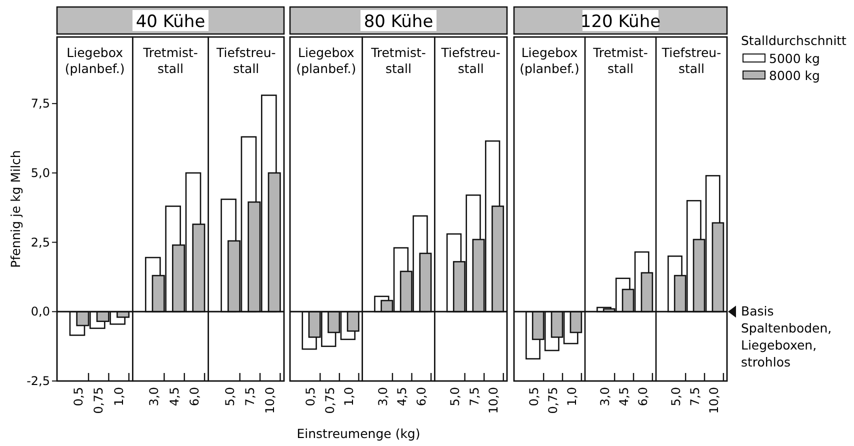 The height and width of the screenshot is (446, 854). Describe the element at coordinates (620, 22) in the screenshot. I see `chart-title: 120 Kühe` at that location.